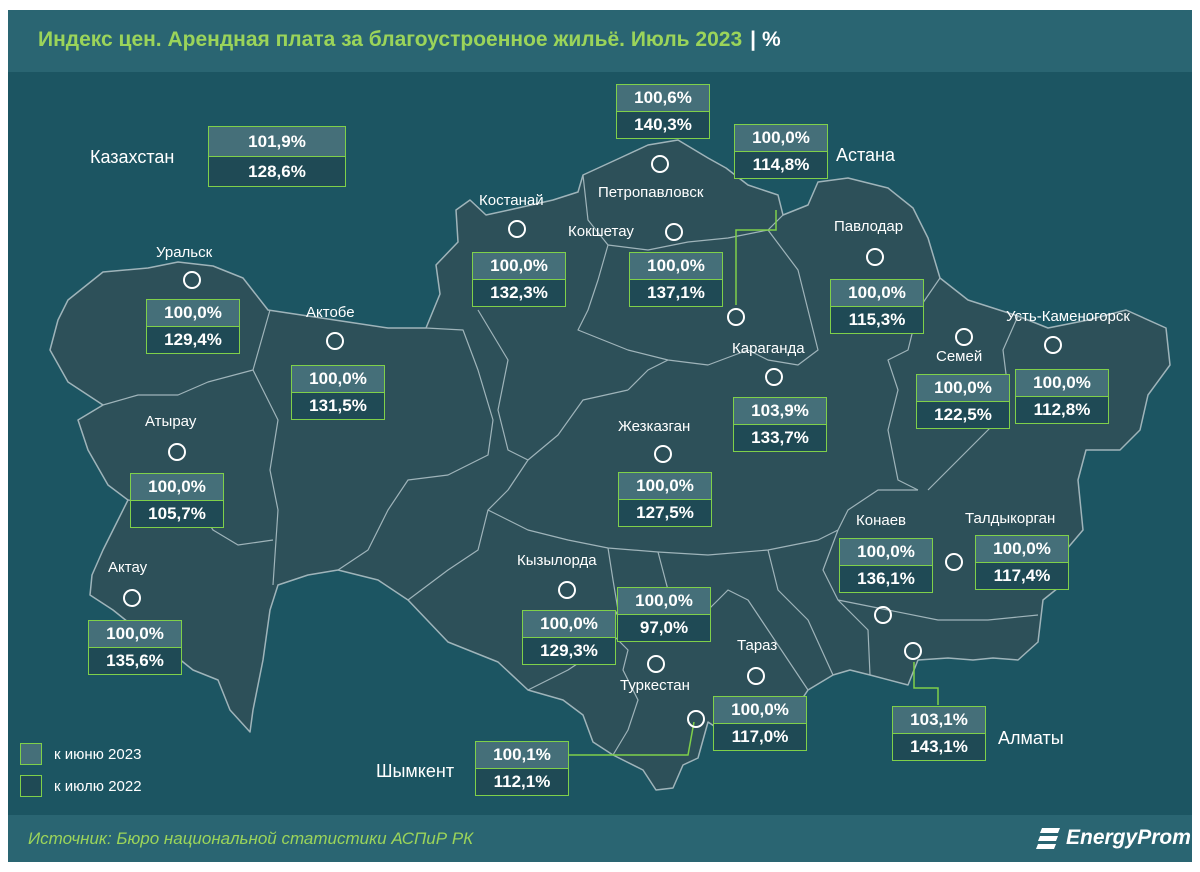  What do you see at coordinates (886, 565) in the screenshot?
I see `value-box-konaev: 100,0% 136,1%` at bounding box center [886, 565].